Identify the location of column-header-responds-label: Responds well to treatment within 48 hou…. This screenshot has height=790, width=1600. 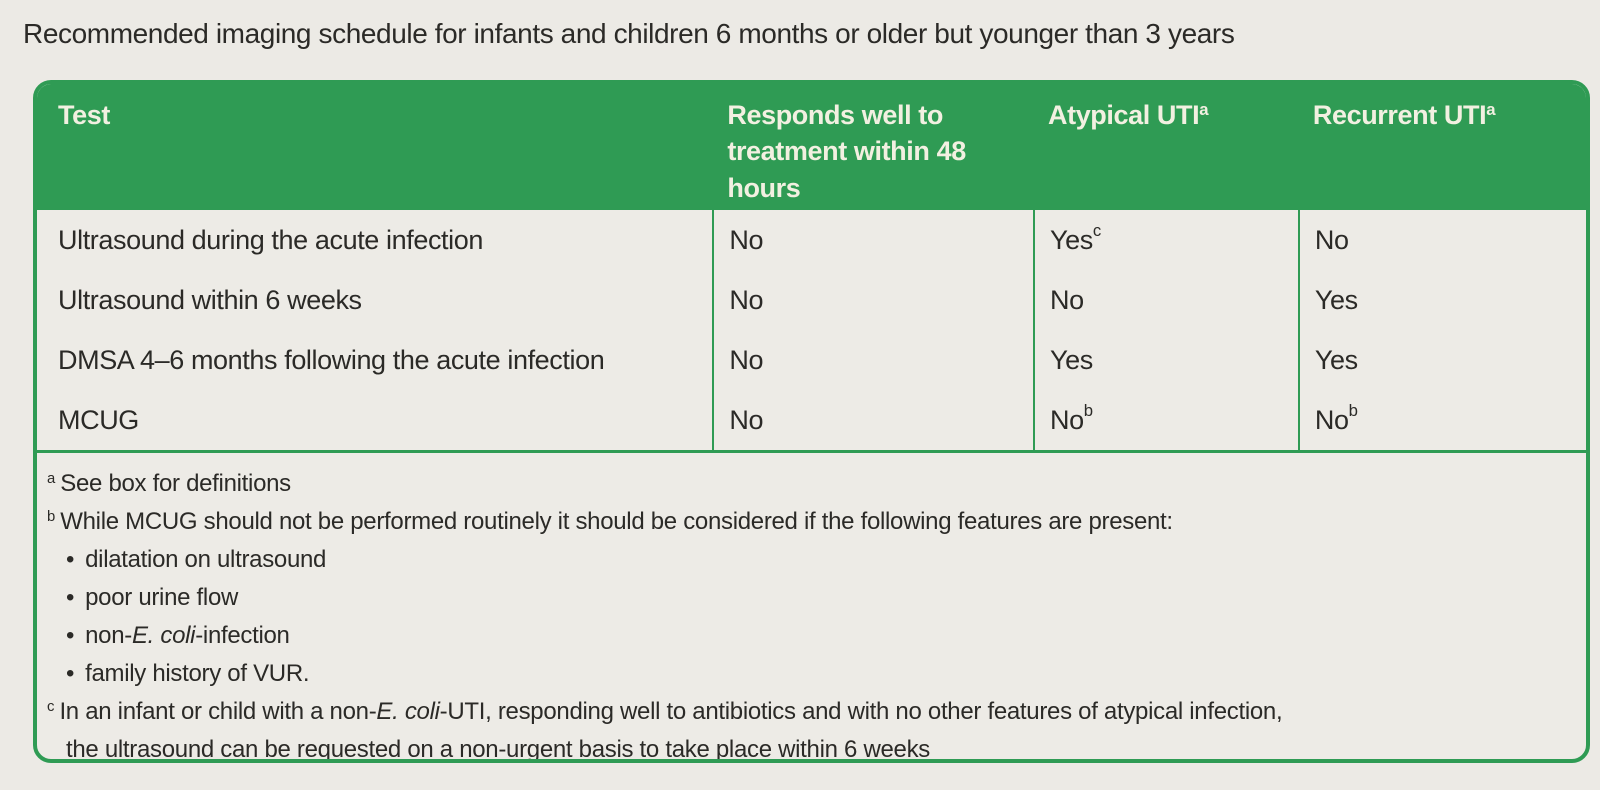
(846, 151).